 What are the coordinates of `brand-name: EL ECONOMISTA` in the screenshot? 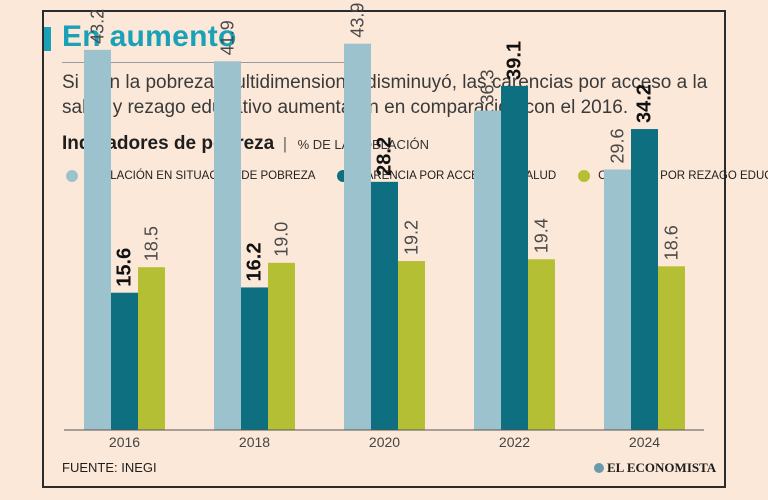 It's located at (662, 467).